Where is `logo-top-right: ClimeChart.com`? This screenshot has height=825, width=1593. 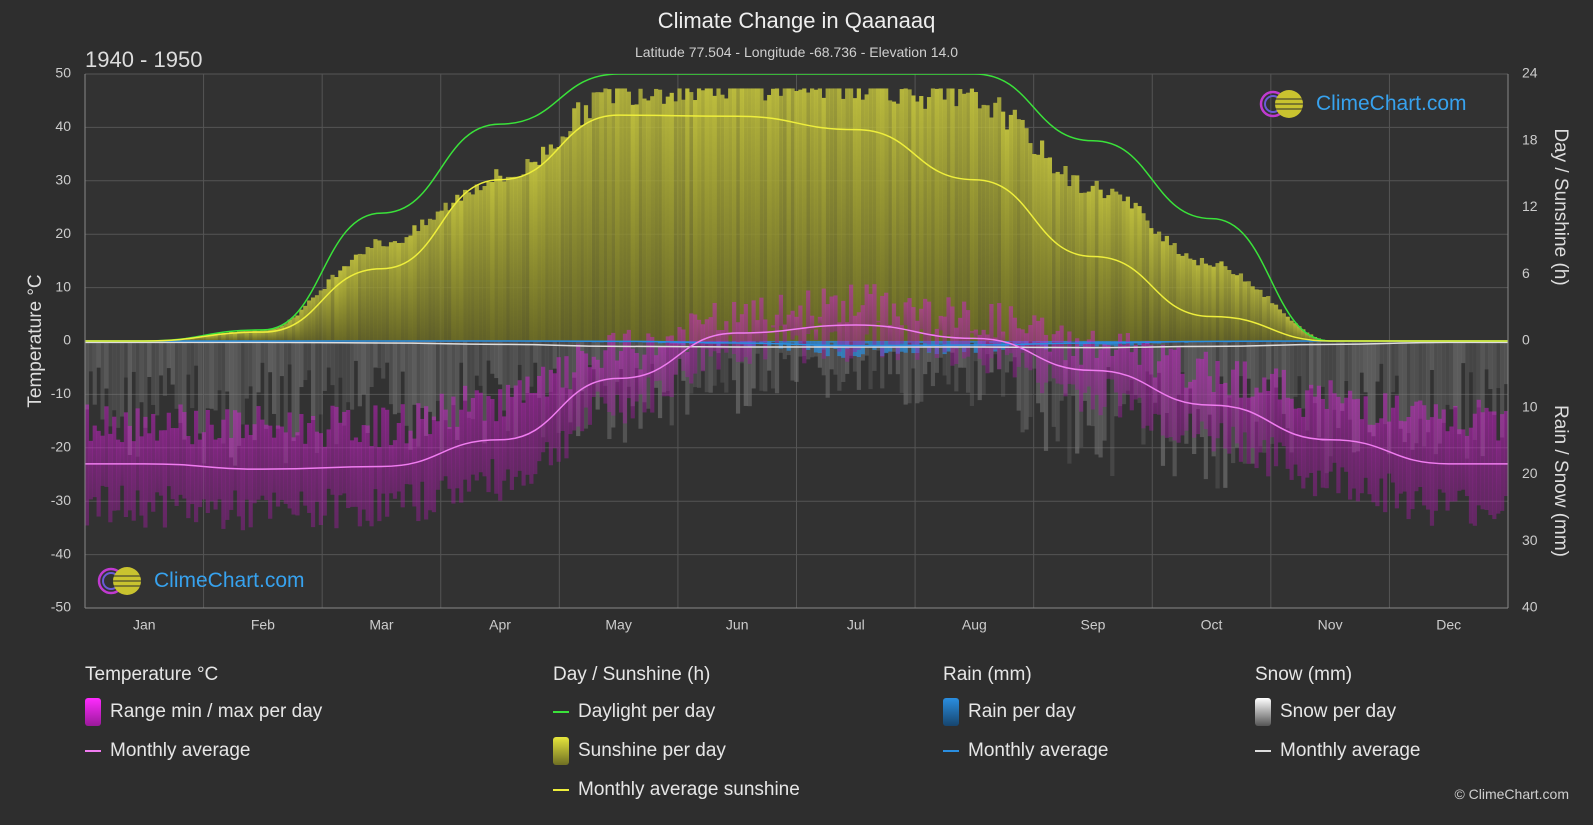 logo-top-right: ClimeChart.com is located at coordinates (1362, 104).